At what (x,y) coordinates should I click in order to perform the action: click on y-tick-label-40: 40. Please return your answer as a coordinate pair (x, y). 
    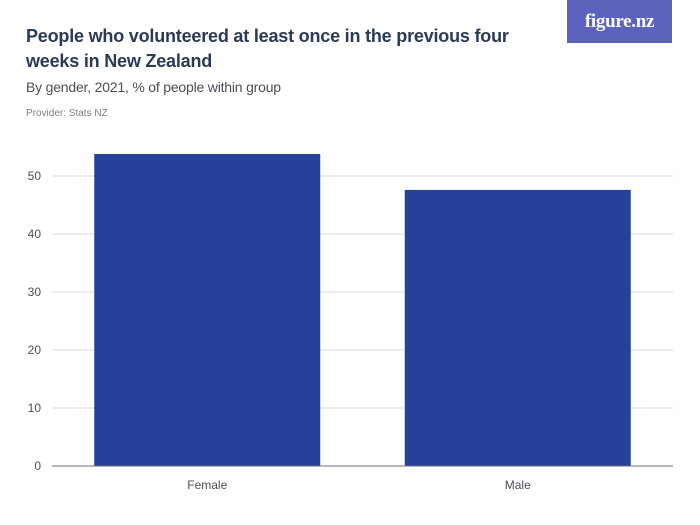
    Looking at the image, I should click on (35, 234).